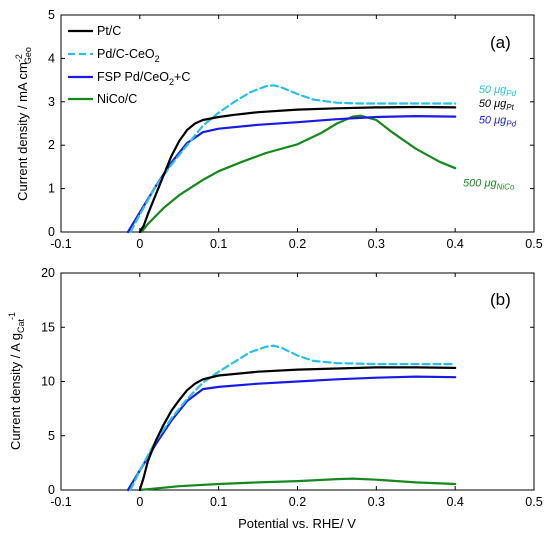 The image size is (550, 535). I want to click on x-axis-label: Potential vs. RHE/ V, so click(297, 523).